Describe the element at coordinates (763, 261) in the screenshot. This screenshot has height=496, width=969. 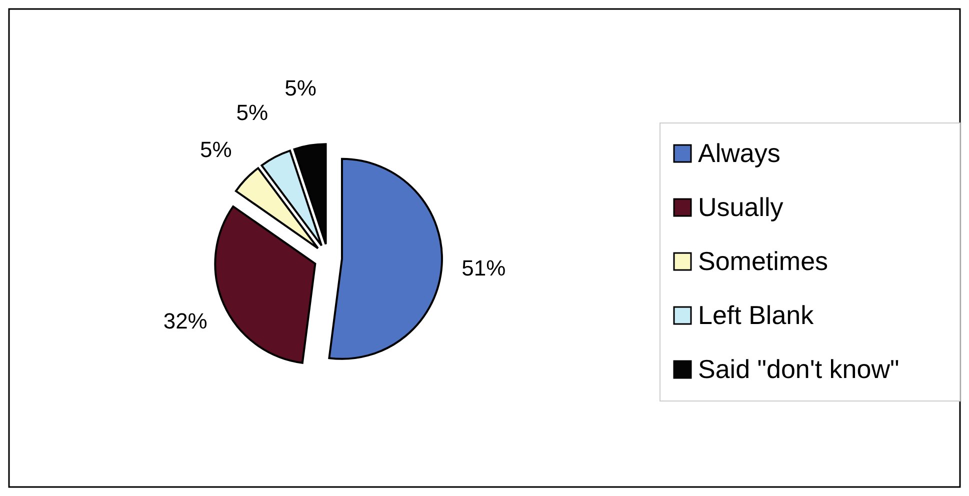
I see `legend-label: Sometimes` at that location.